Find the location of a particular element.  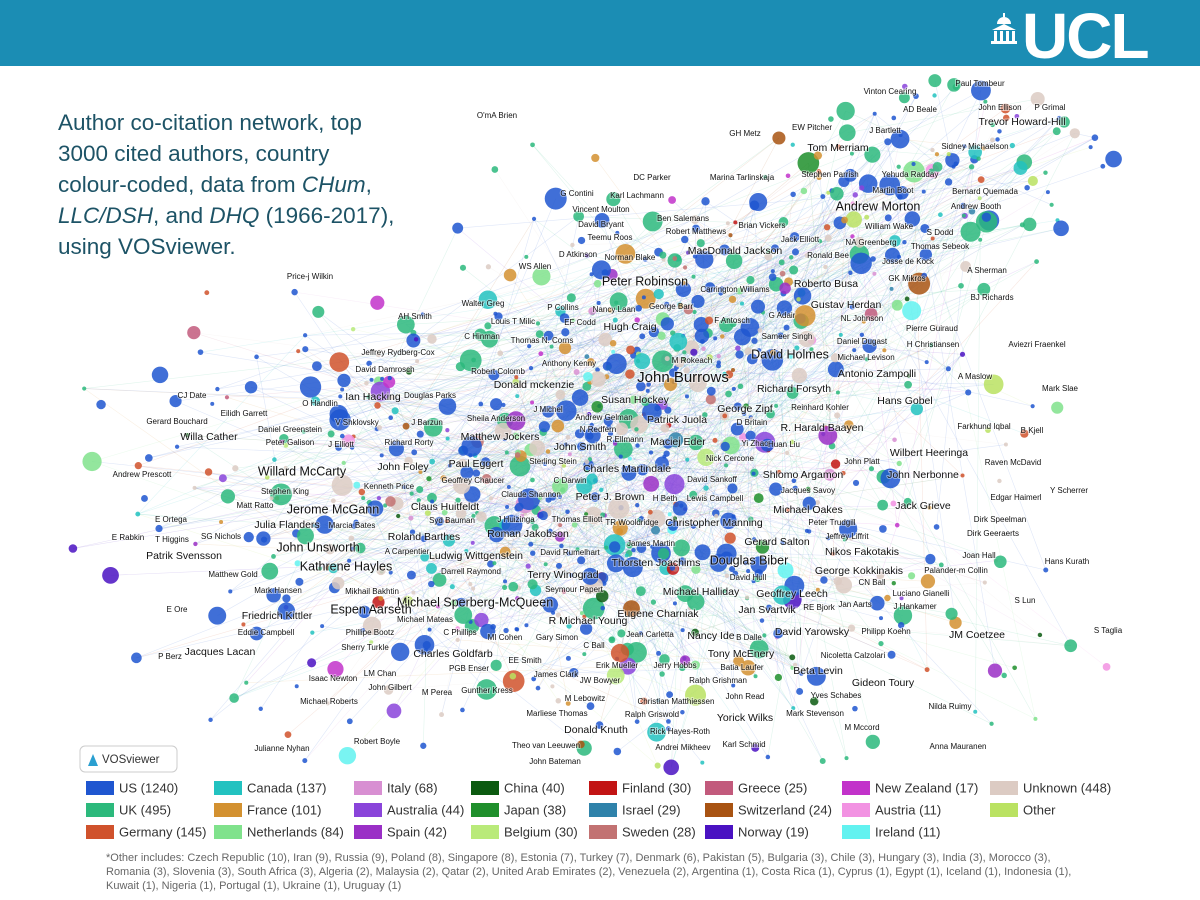

node-label: Ronald Bee is located at coordinates (828, 255).